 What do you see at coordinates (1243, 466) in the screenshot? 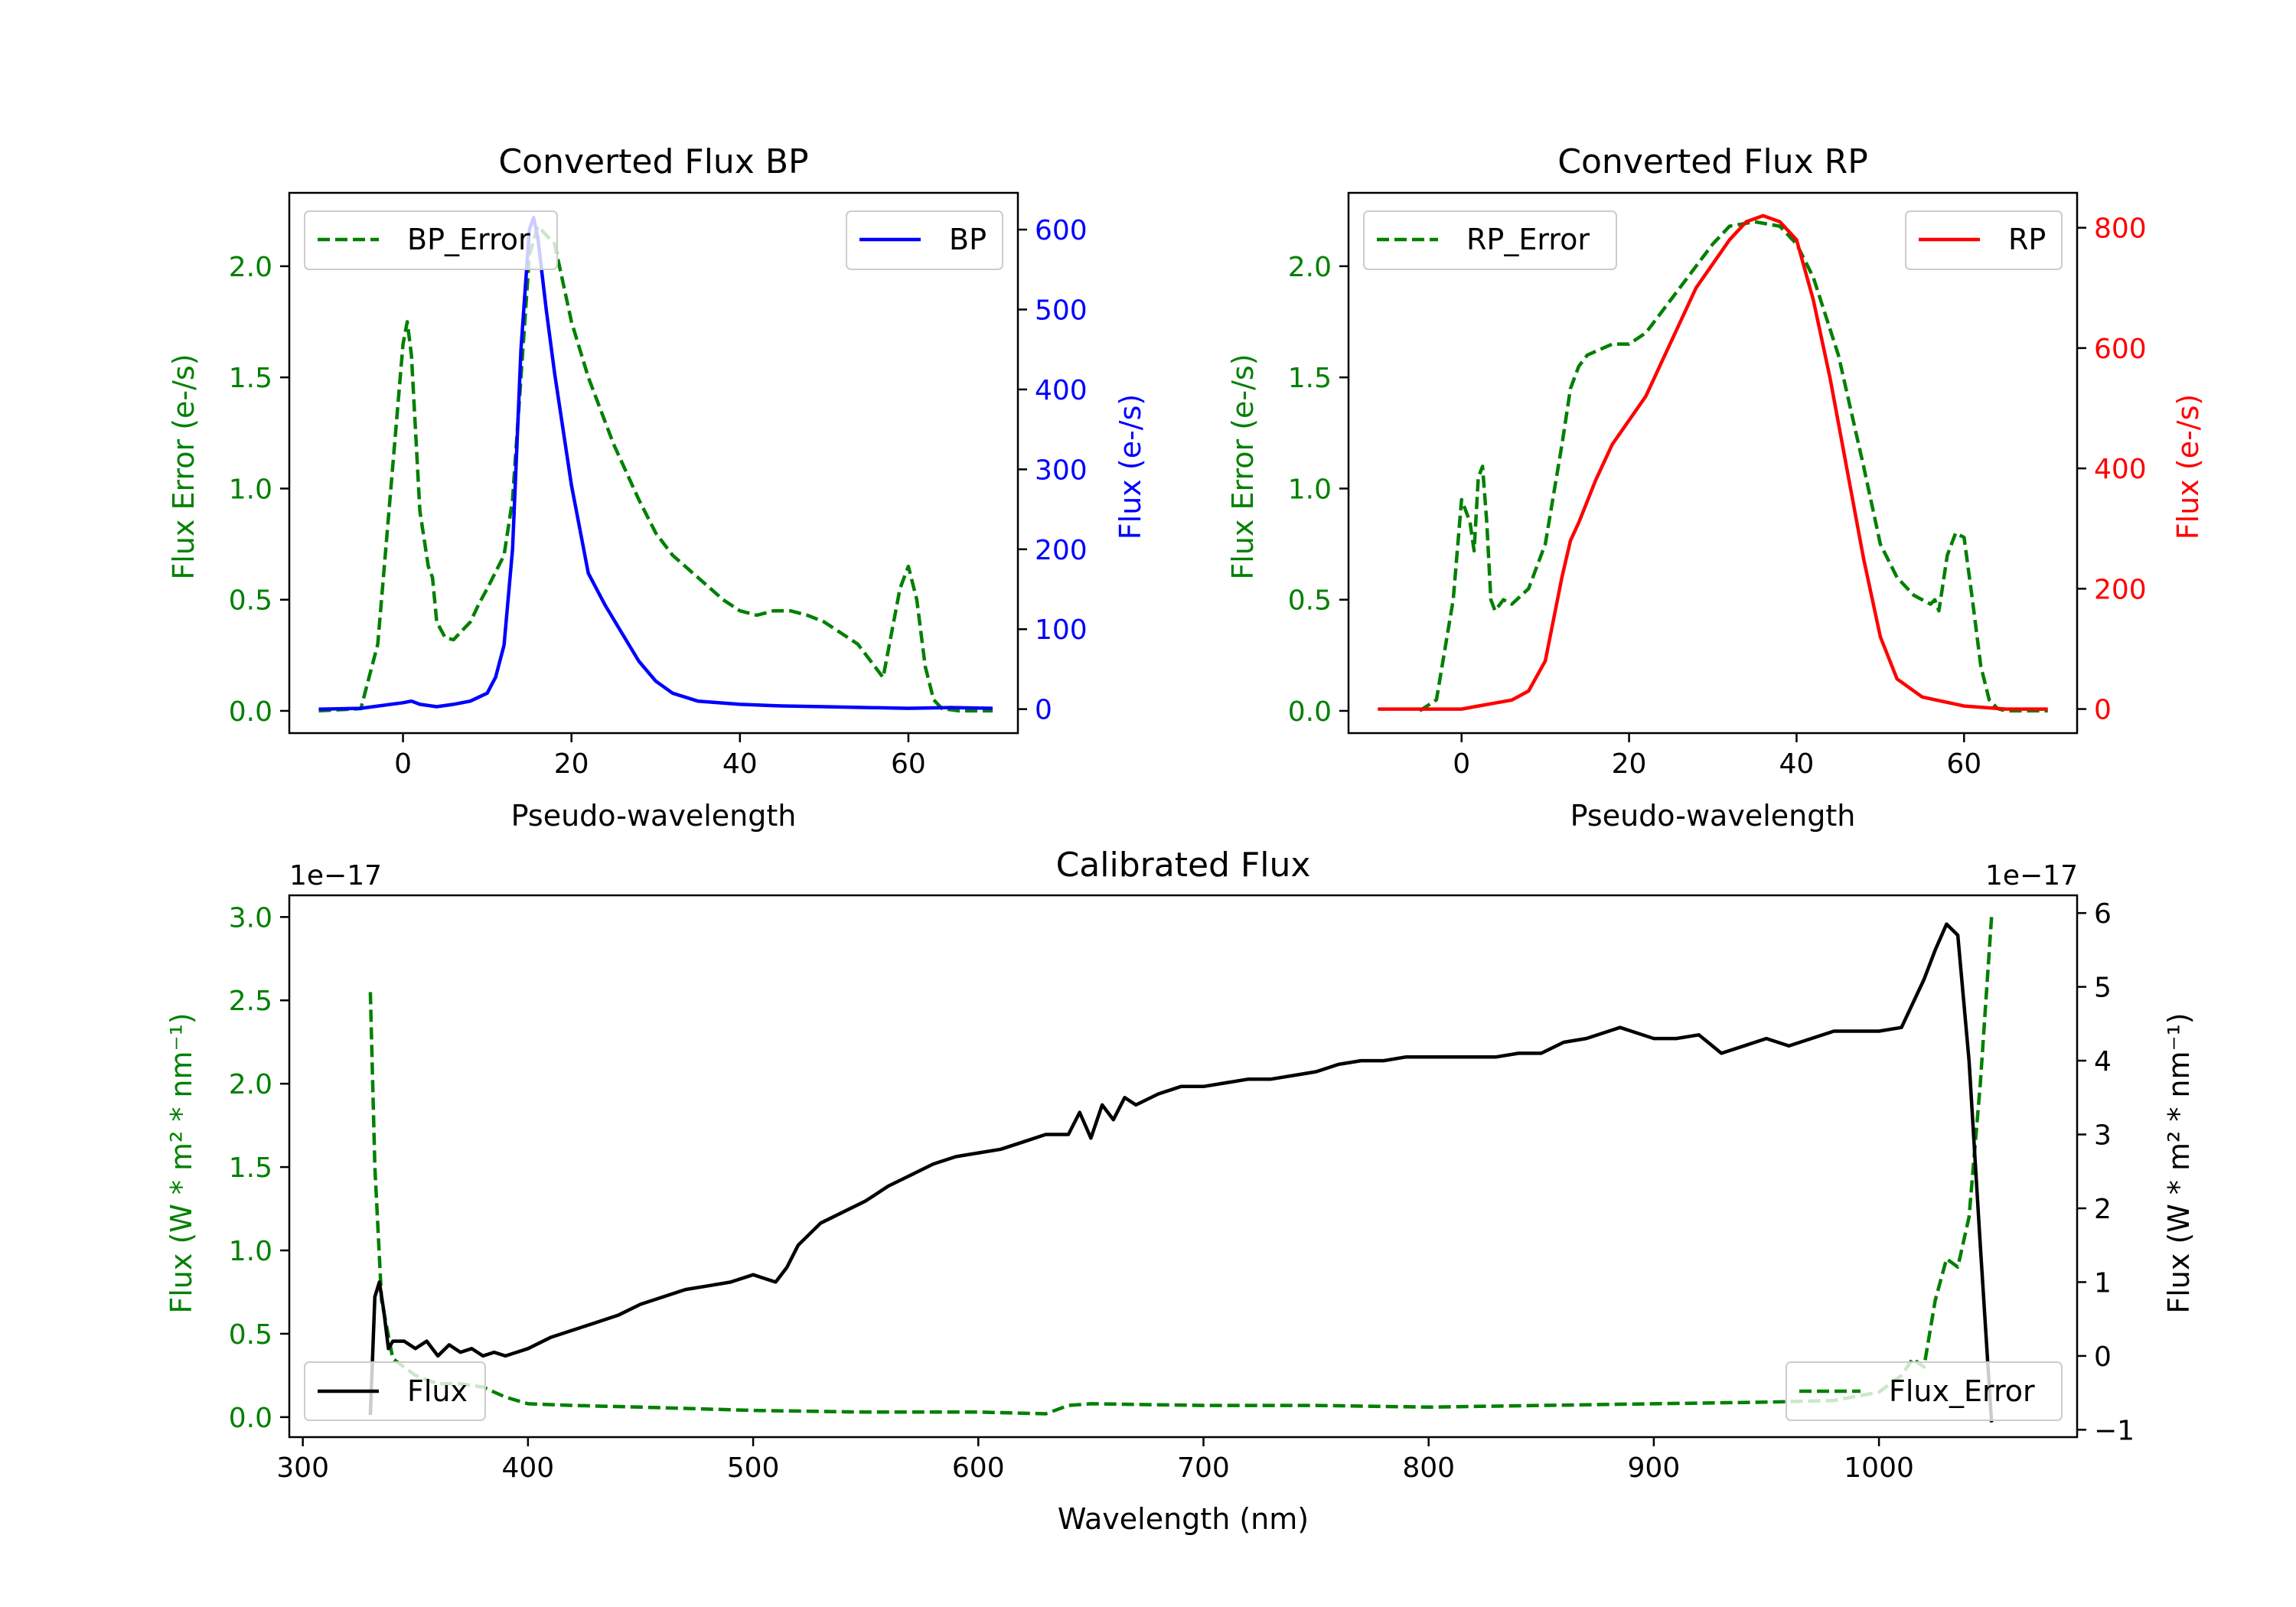
I see `rp-left-axis-label: Flux Error (e-/s)` at bounding box center [1243, 466].